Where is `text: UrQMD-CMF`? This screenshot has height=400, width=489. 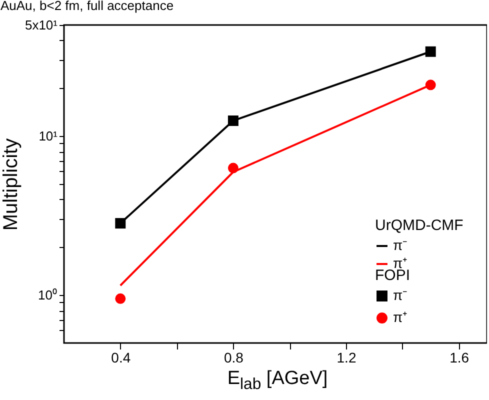
text: UrQMD-CMF is located at coordinates (419, 225).